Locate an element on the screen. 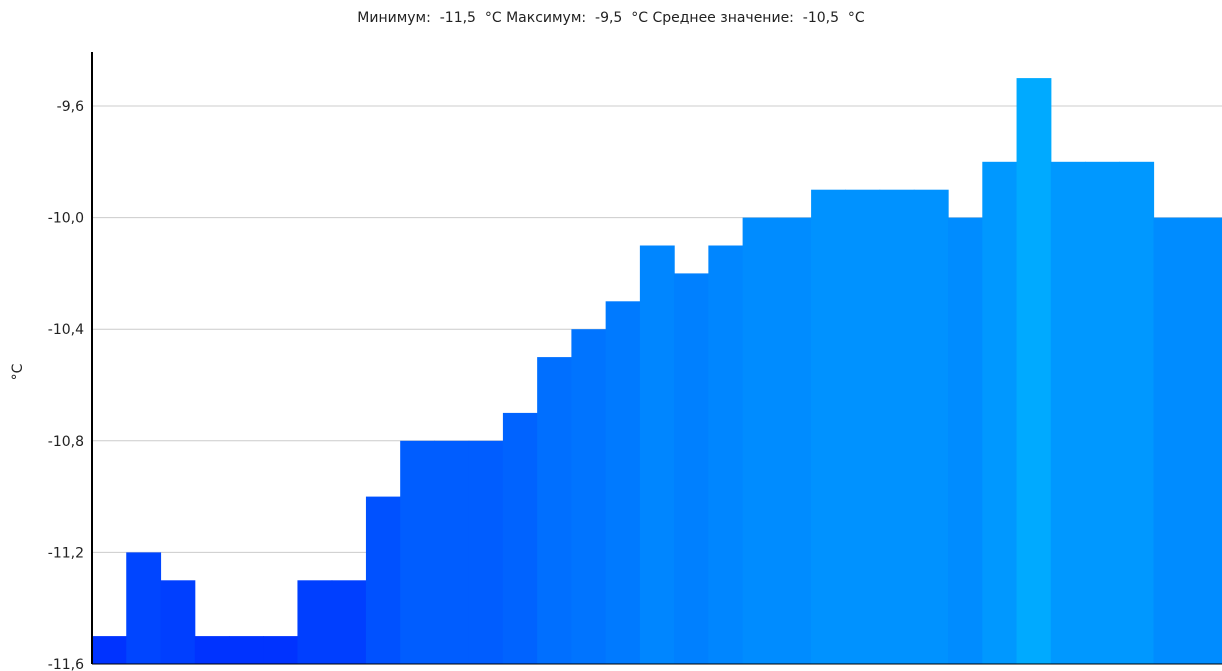 This screenshot has height=671, width=1222. y-tick-label: -10,4 is located at coordinates (66, 330).